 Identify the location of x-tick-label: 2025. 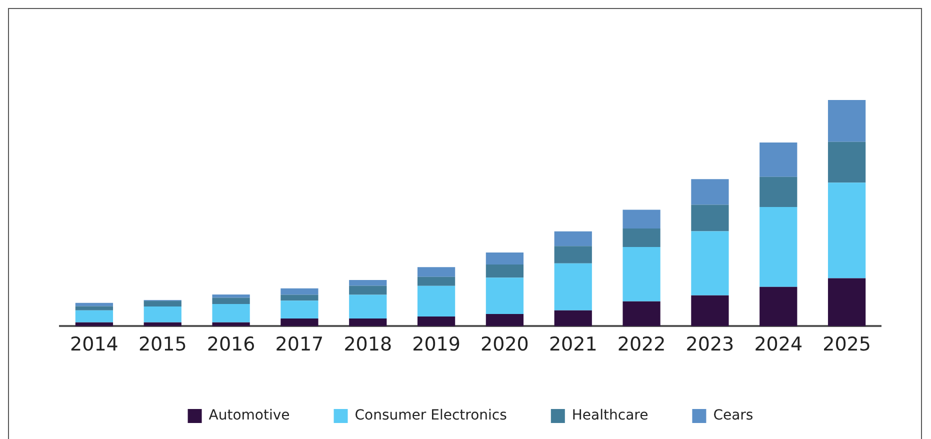
(846, 345).